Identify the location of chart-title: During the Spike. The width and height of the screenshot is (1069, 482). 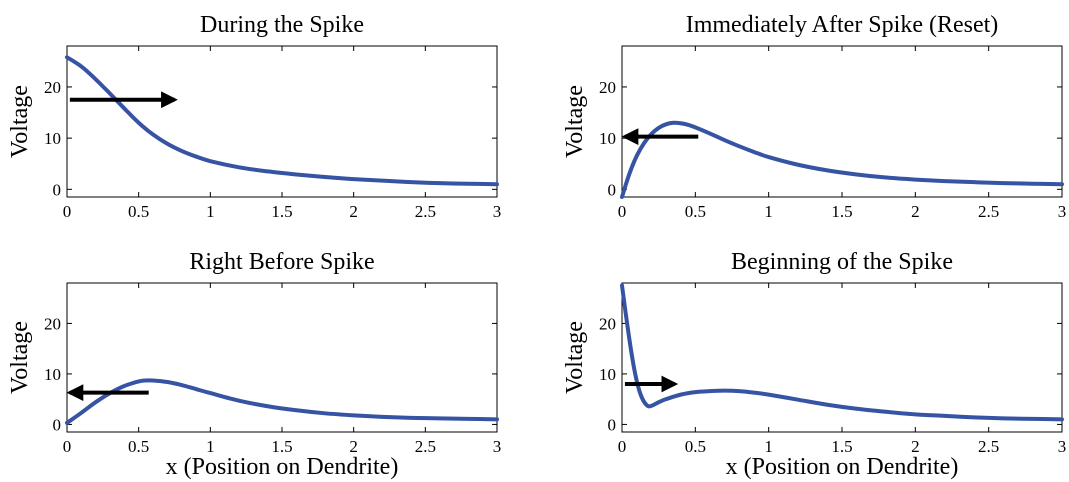
(282, 25).